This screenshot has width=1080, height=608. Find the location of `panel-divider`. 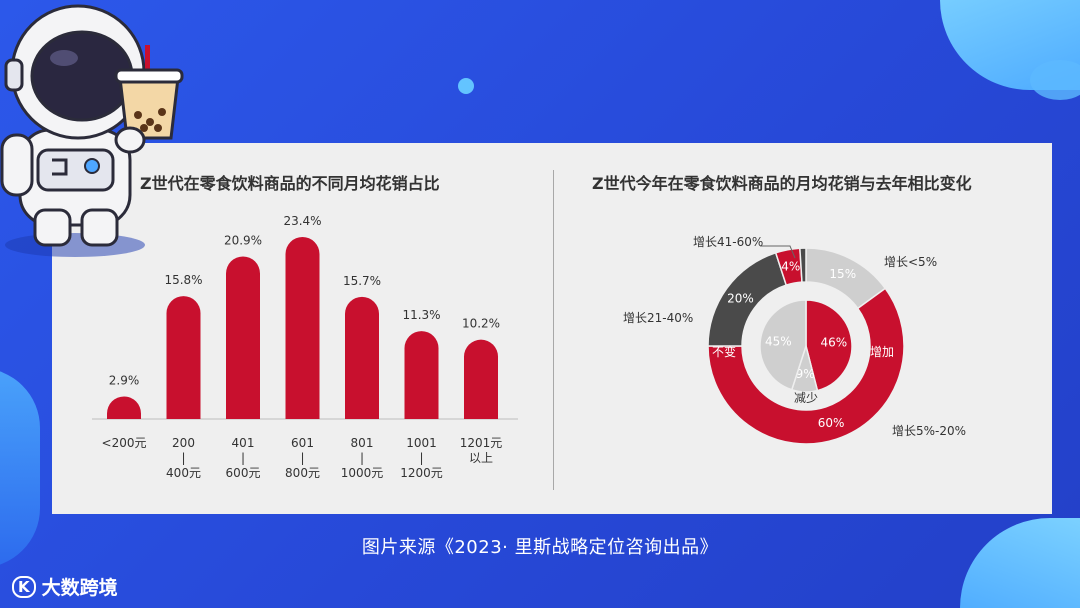

panel-divider is located at coordinates (553, 330).